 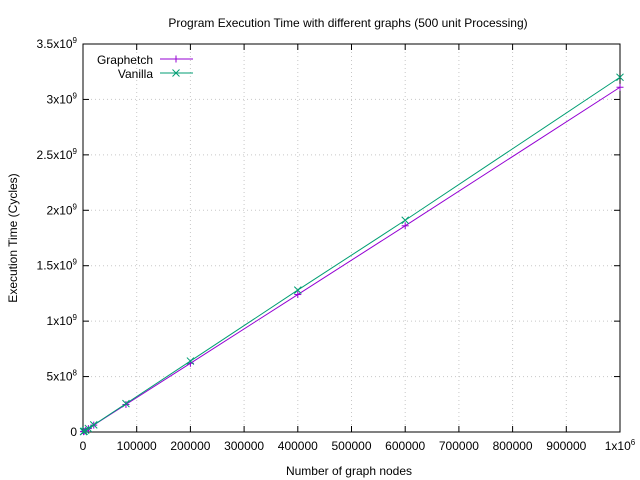 What do you see at coordinates (351, 446) in the screenshot?
I see `x-tick-label: 500000` at bounding box center [351, 446].